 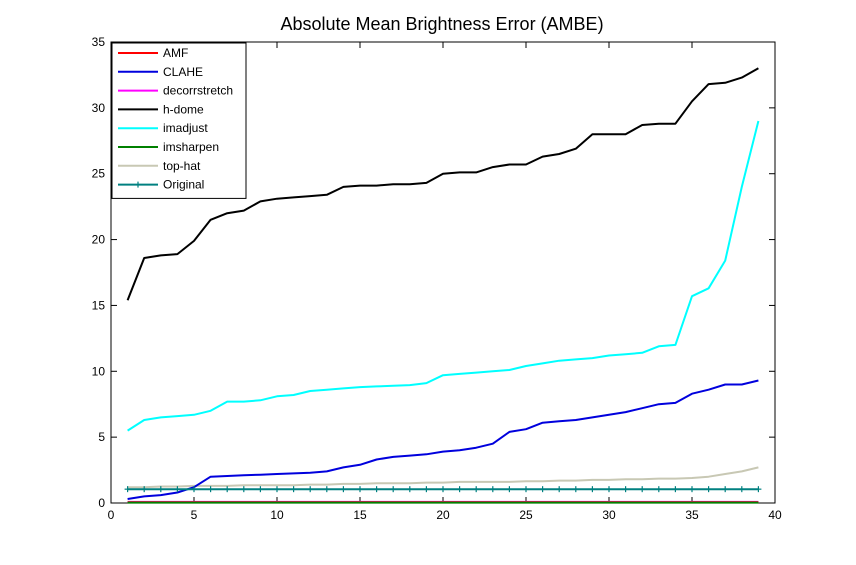 I want to click on legend-entry-imadjust: imadjust, so click(x=163, y=128).